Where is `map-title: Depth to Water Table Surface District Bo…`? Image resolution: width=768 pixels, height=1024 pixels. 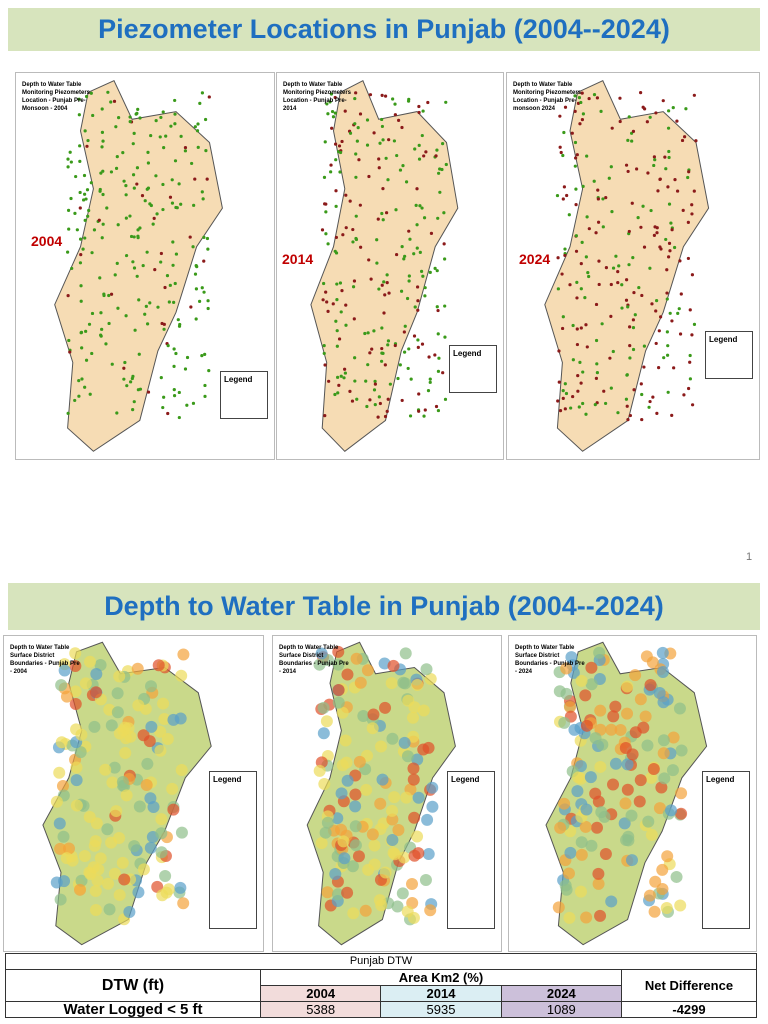 map-title: Depth to Water Table Surface District Bo… is located at coordinates (45, 660).